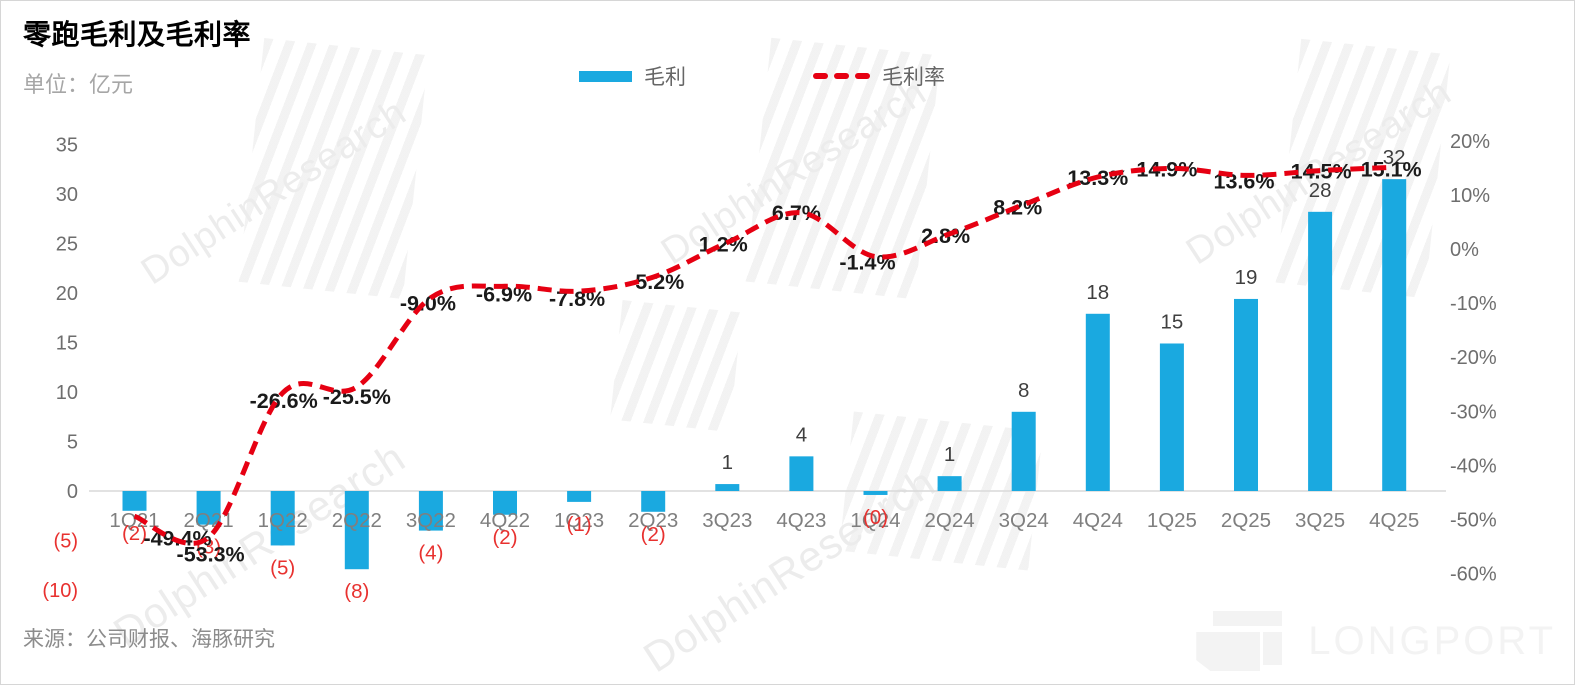  I want to click on bar-label-4Q23: 4, so click(801, 434).